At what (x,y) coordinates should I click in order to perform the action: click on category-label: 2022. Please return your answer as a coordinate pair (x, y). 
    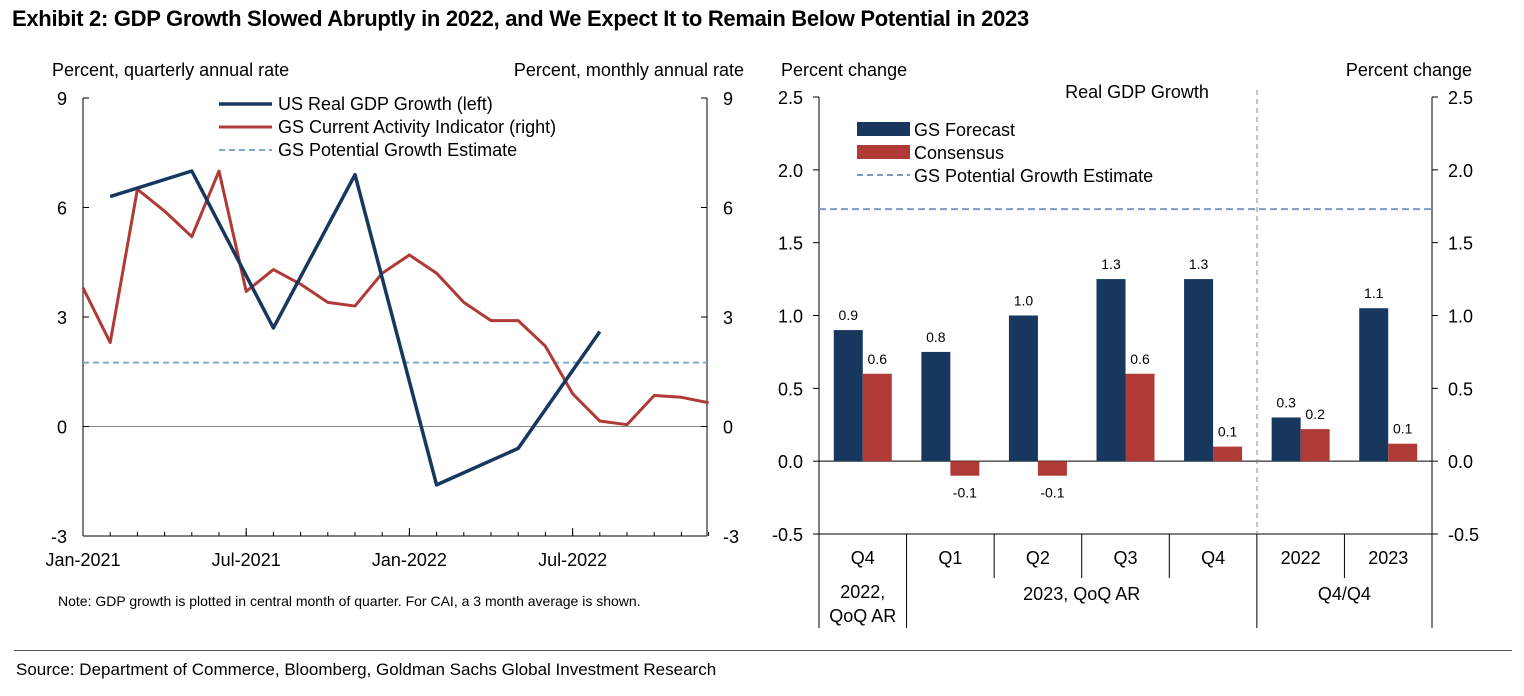
    Looking at the image, I should click on (1301, 558).